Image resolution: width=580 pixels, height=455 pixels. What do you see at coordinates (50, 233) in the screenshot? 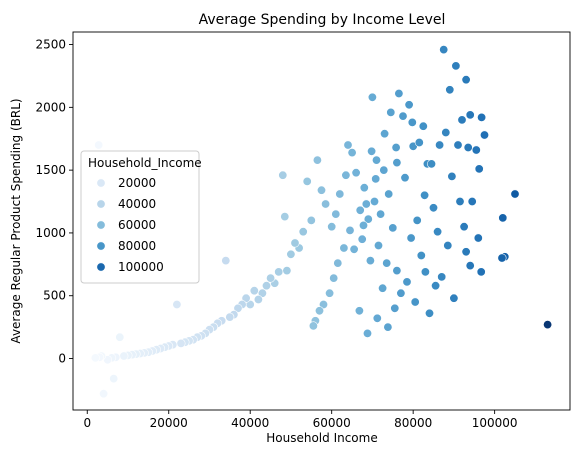
I see `y-tick-label: 1000` at bounding box center [50, 233].